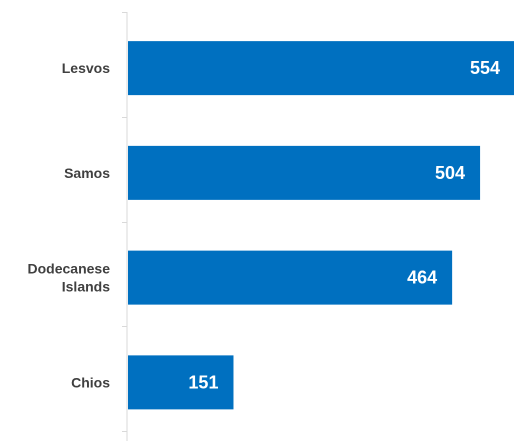 Image resolution: width=514 pixels, height=441 pixels. What do you see at coordinates (87, 173) in the screenshot?
I see `category-label: Samos` at bounding box center [87, 173].